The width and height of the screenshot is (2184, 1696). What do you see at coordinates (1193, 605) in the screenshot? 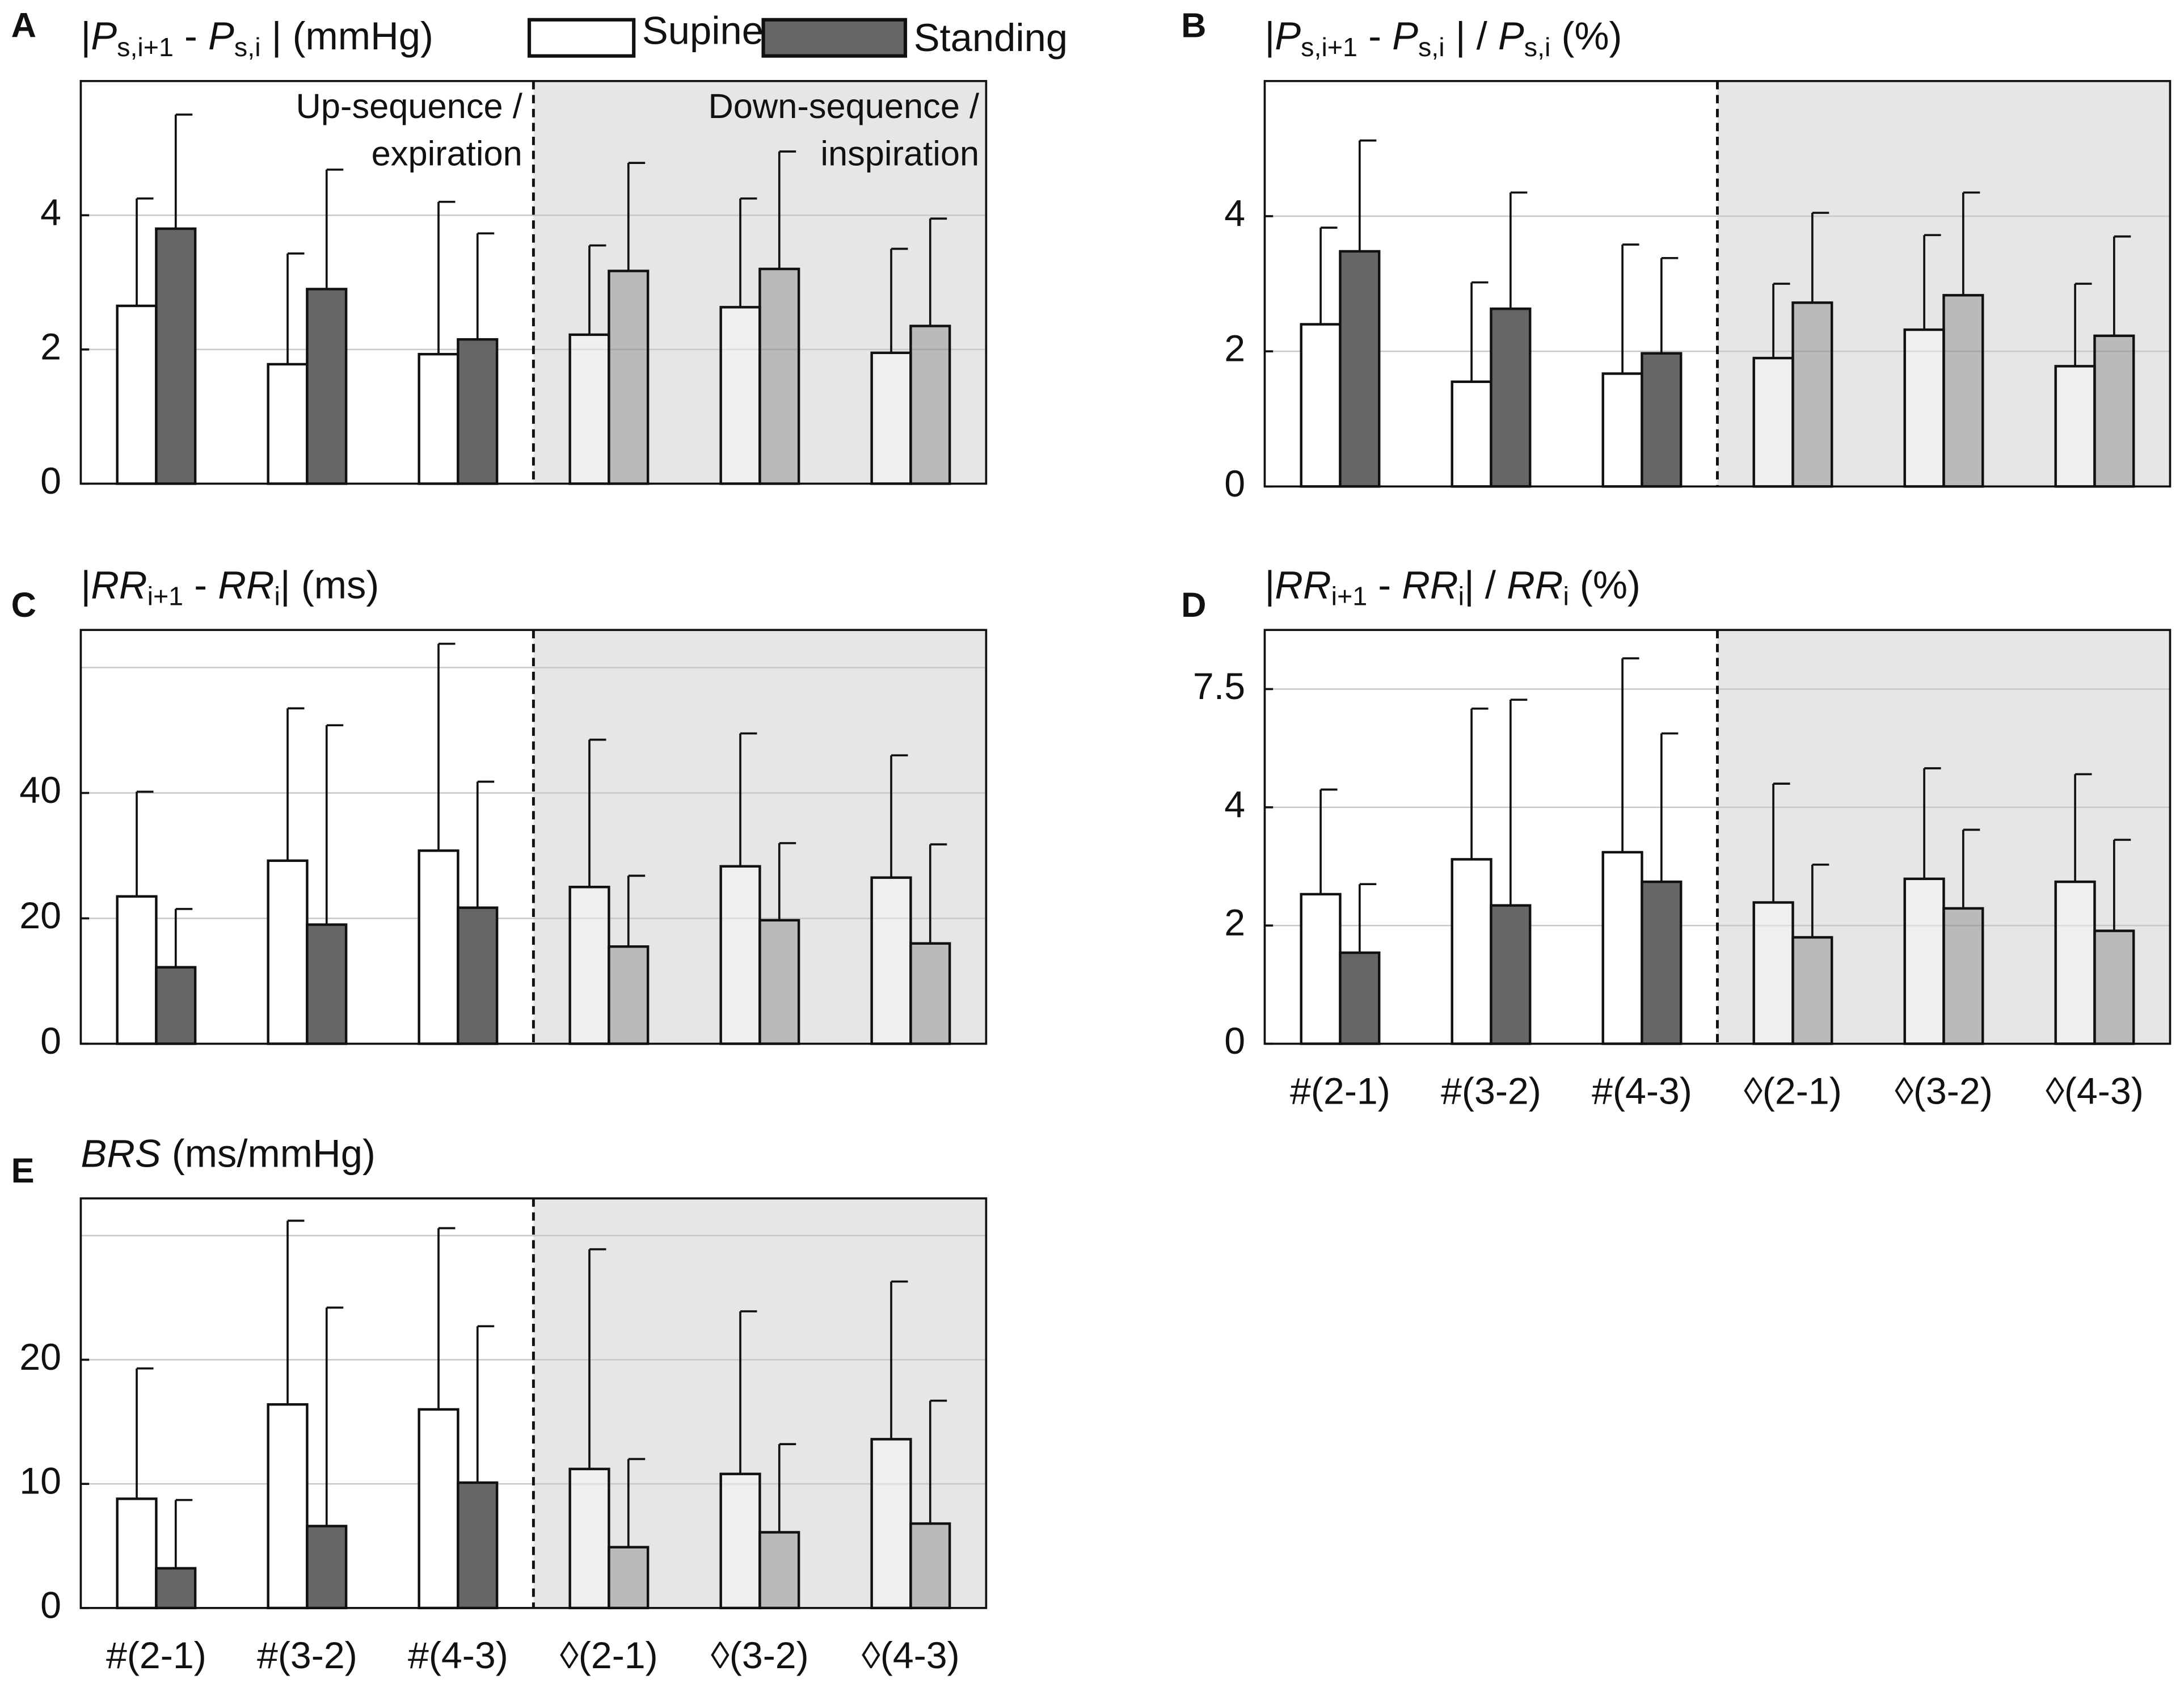
I see `panel-label: D` at bounding box center [1193, 605].